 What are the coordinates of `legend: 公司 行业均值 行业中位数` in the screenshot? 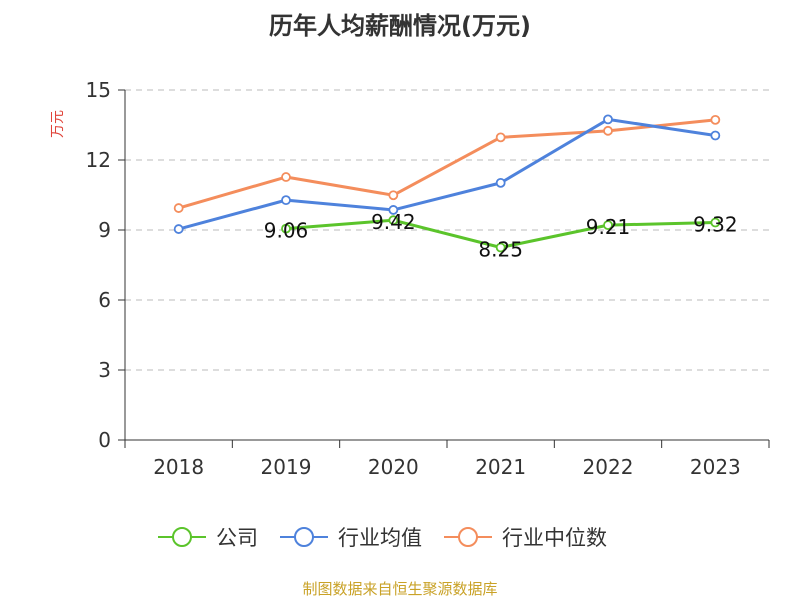 It's located at (382, 538).